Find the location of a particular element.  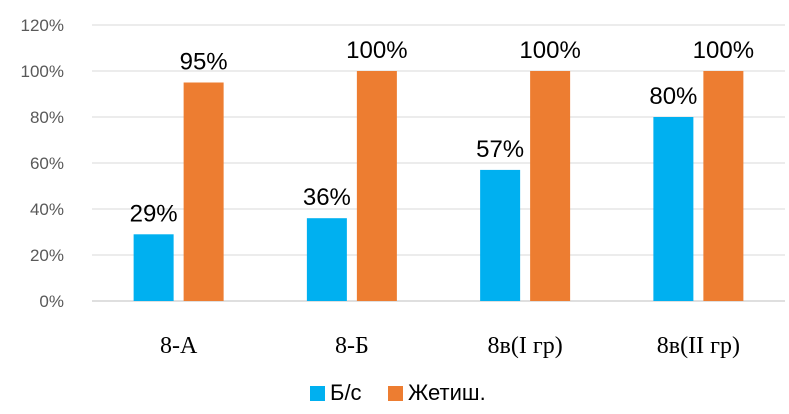

legend-label: Жетиш. is located at coordinates (447, 392).